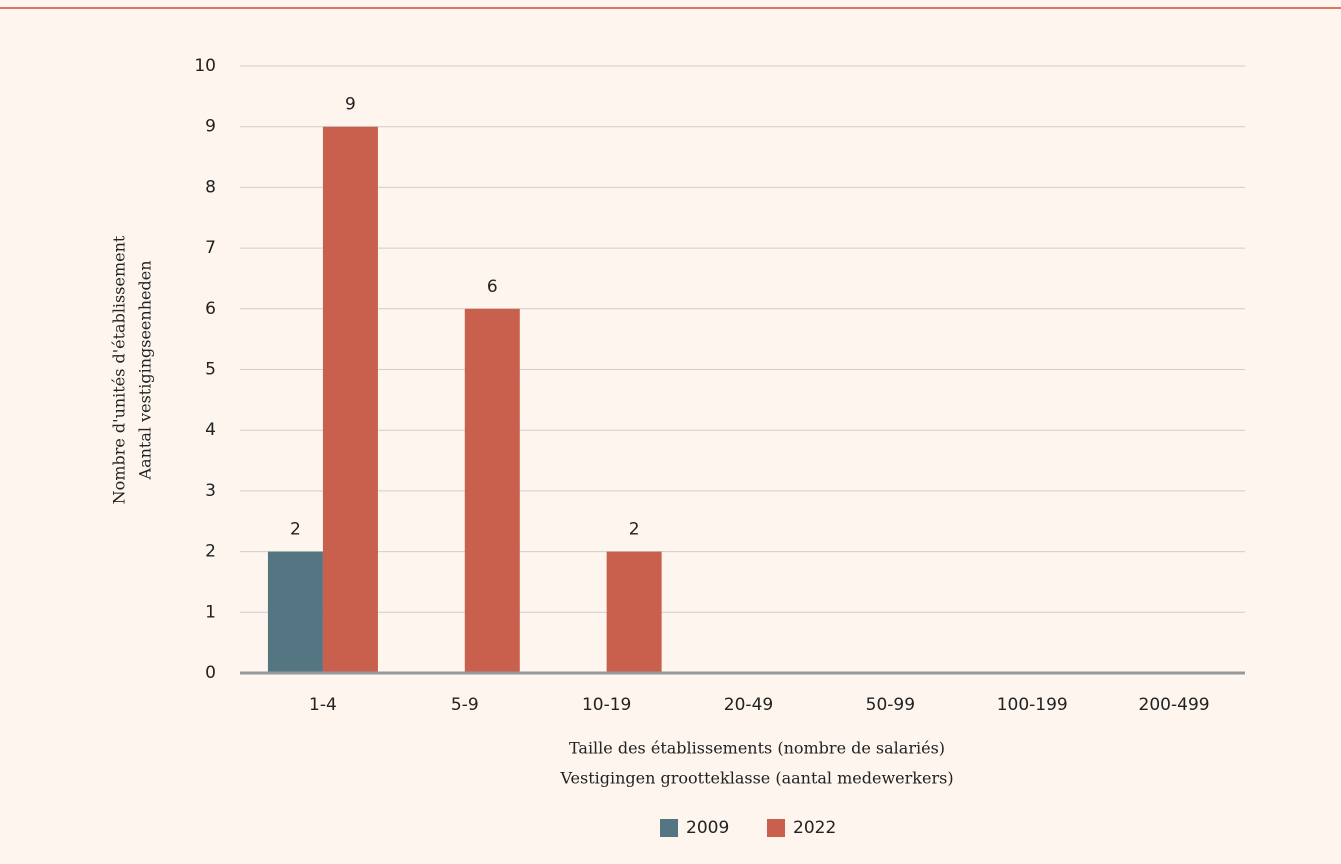 This screenshot has height=864, width=1341. Describe the element at coordinates (210, 552) in the screenshot. I see `y-tick-label: 2` at that location.